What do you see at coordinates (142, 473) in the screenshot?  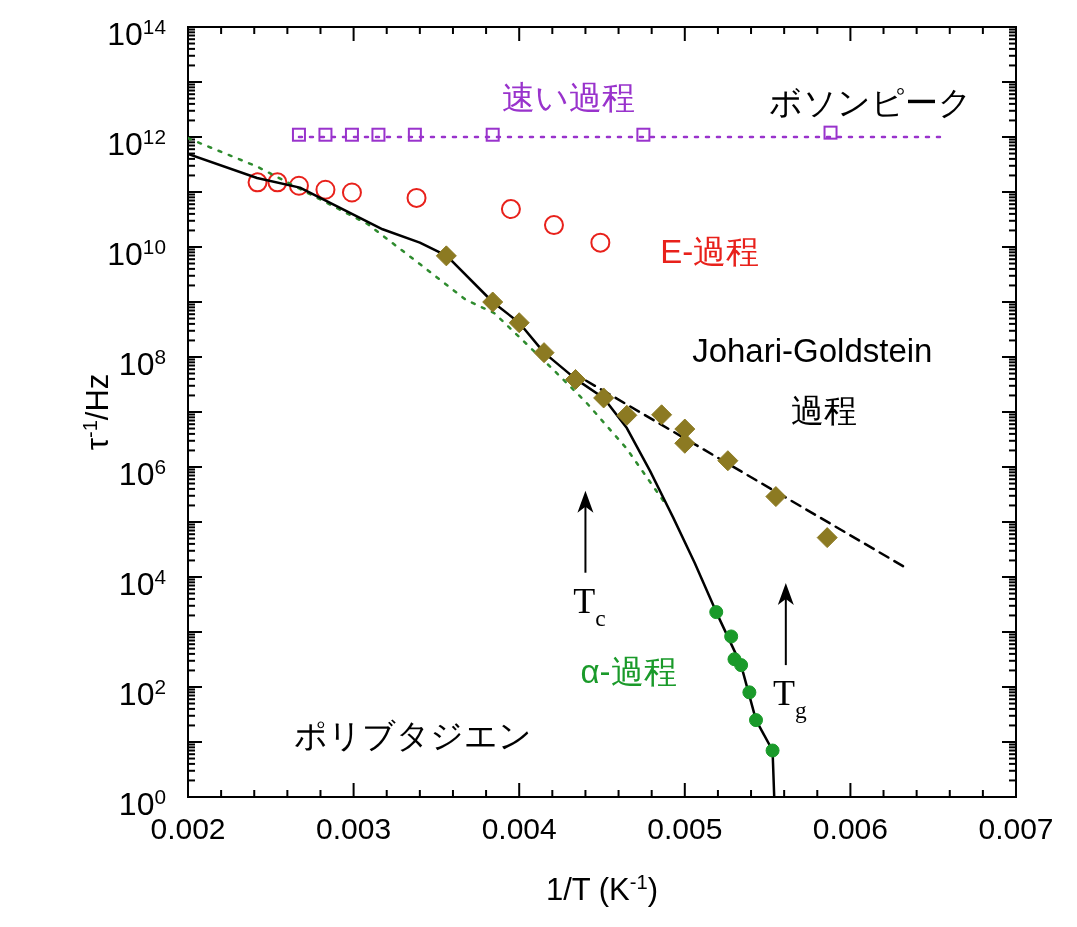 I see `y-tick-label: 10$^{6}$` at bounding box center [142, 473].